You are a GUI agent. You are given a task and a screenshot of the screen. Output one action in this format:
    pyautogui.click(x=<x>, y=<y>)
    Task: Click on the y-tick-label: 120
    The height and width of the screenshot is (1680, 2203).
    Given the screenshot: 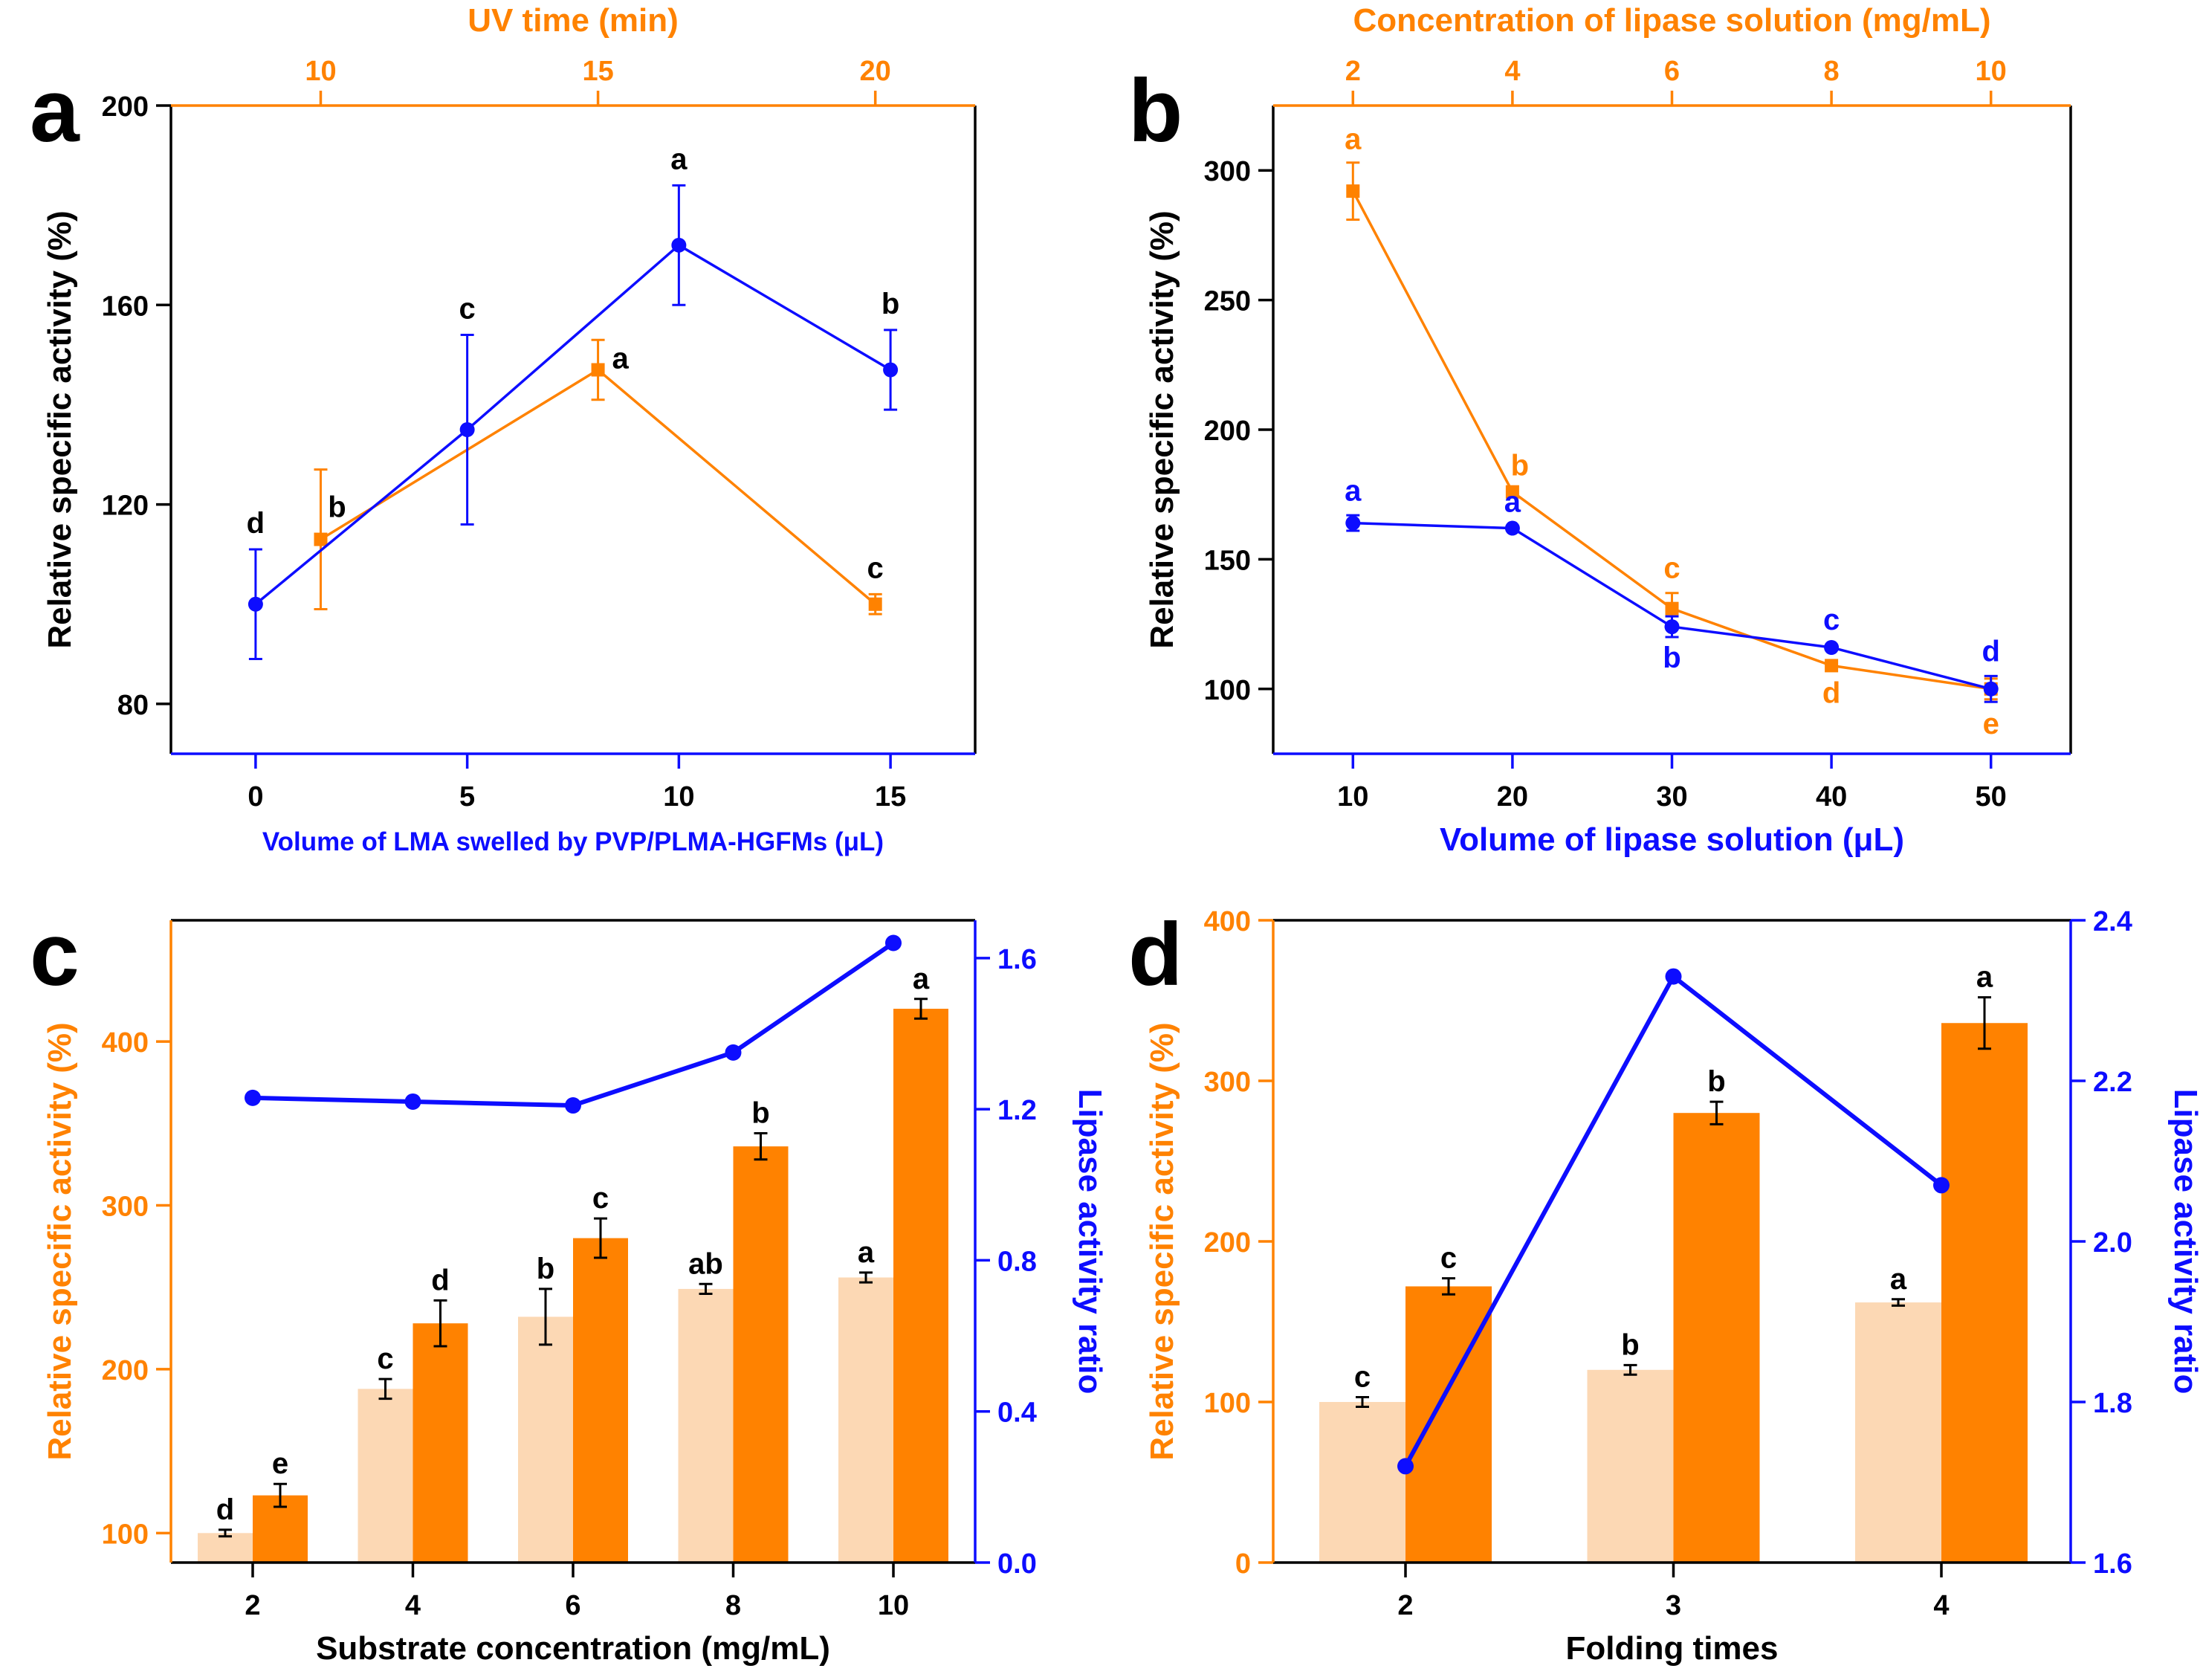 What is the action you would take?
    pyautogui.click(x=126, y=507)
    